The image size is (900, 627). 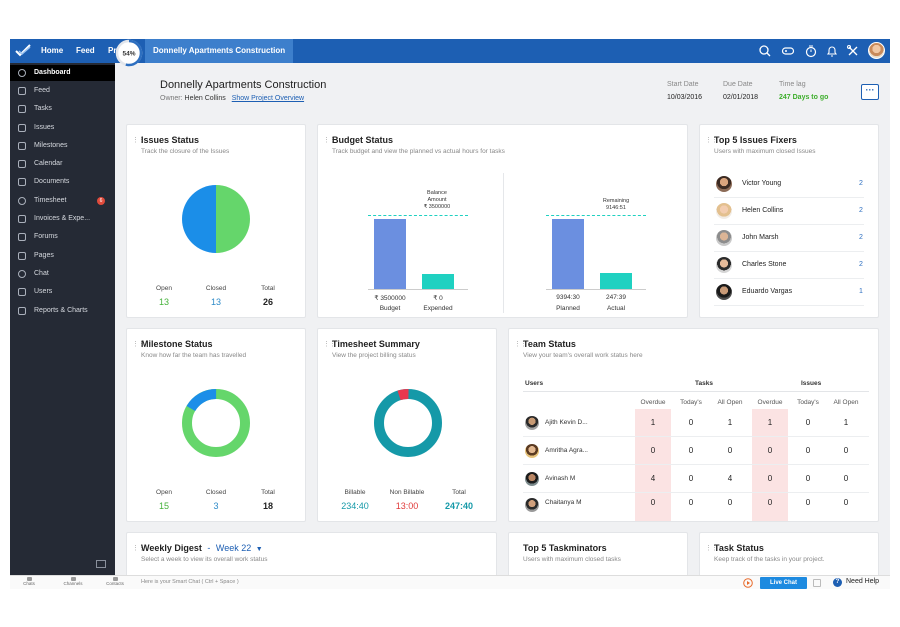 What do you see at coordinates (62, 182) in the screenshot?
I see `sidebar-item-documents: Documents` at bounding box center [62, 182].